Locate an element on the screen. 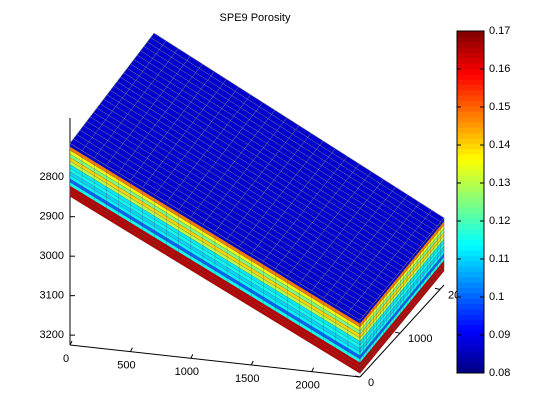 The height and width of the screenshot is (420, 560). x-tick-label: 2000 is located at coordinates (307, 386).